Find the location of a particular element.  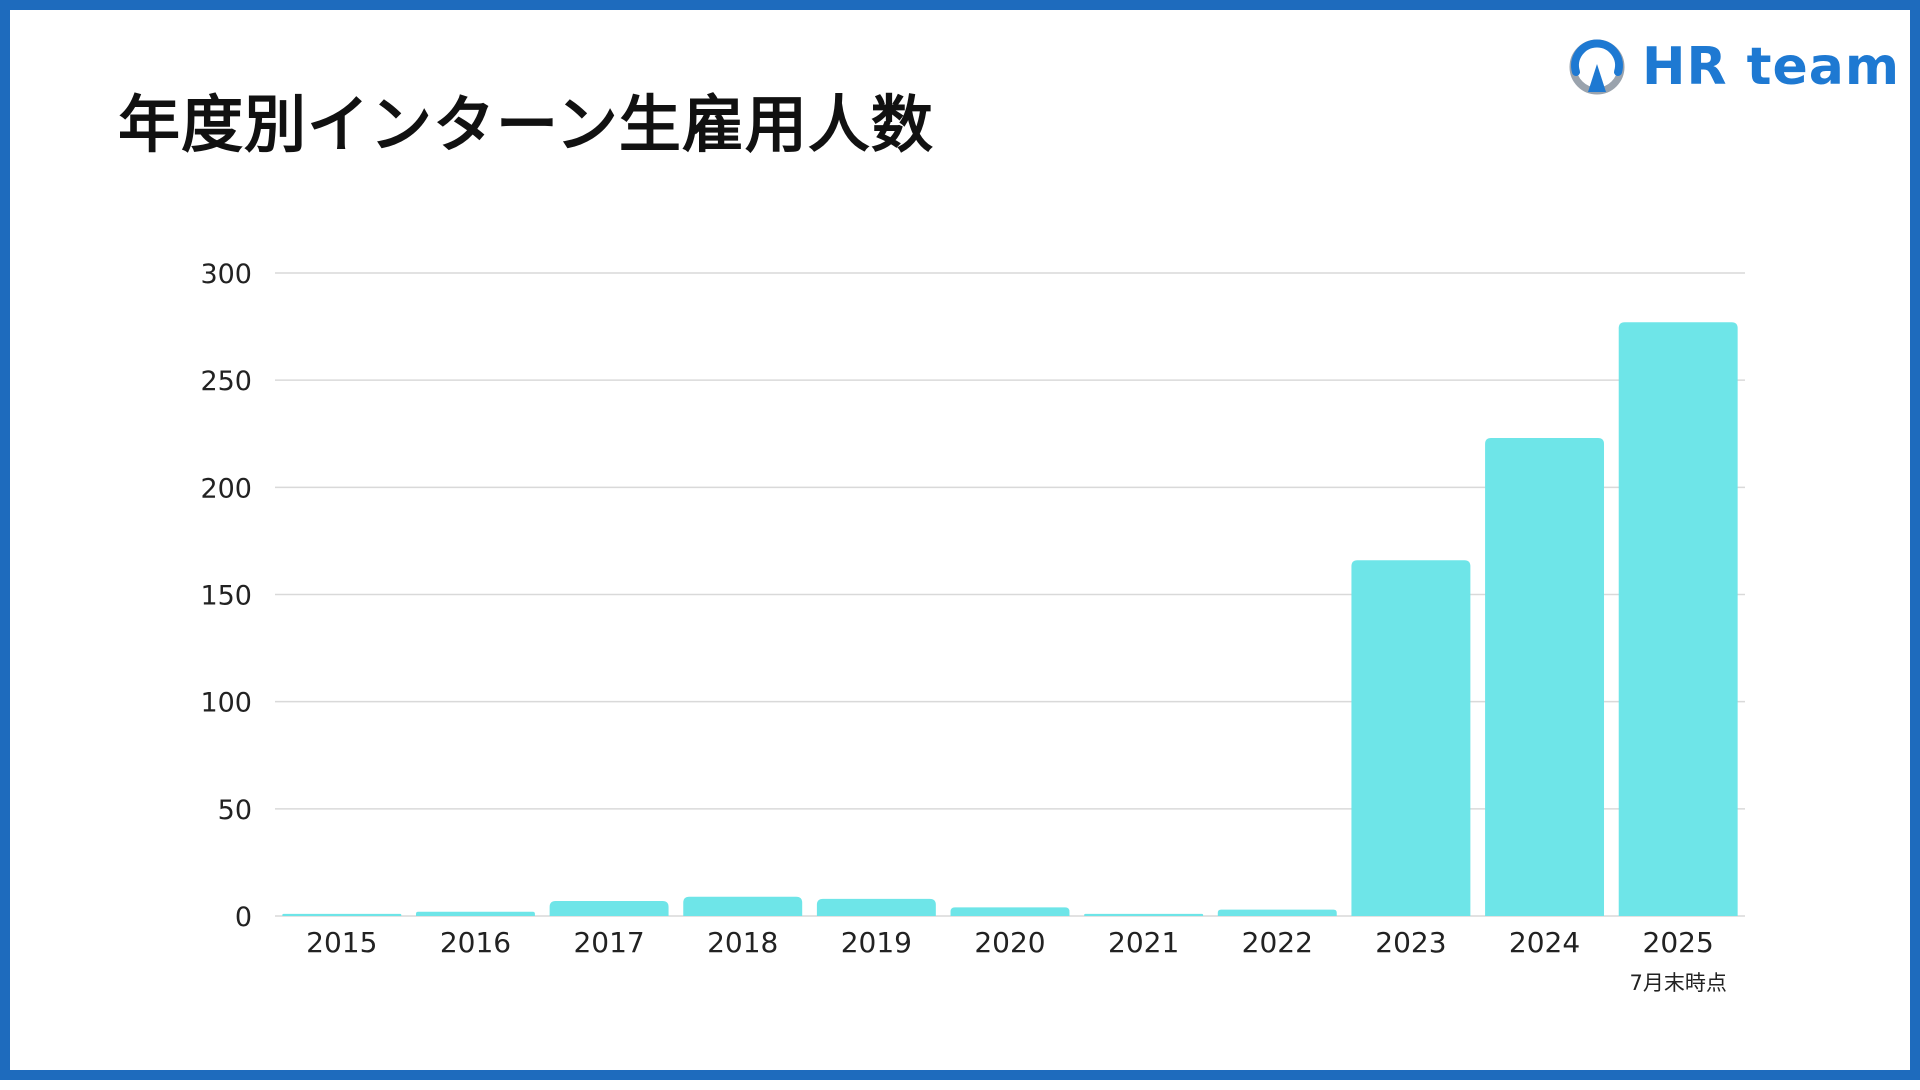

bar-2015 is located at coordinates (342, 914).